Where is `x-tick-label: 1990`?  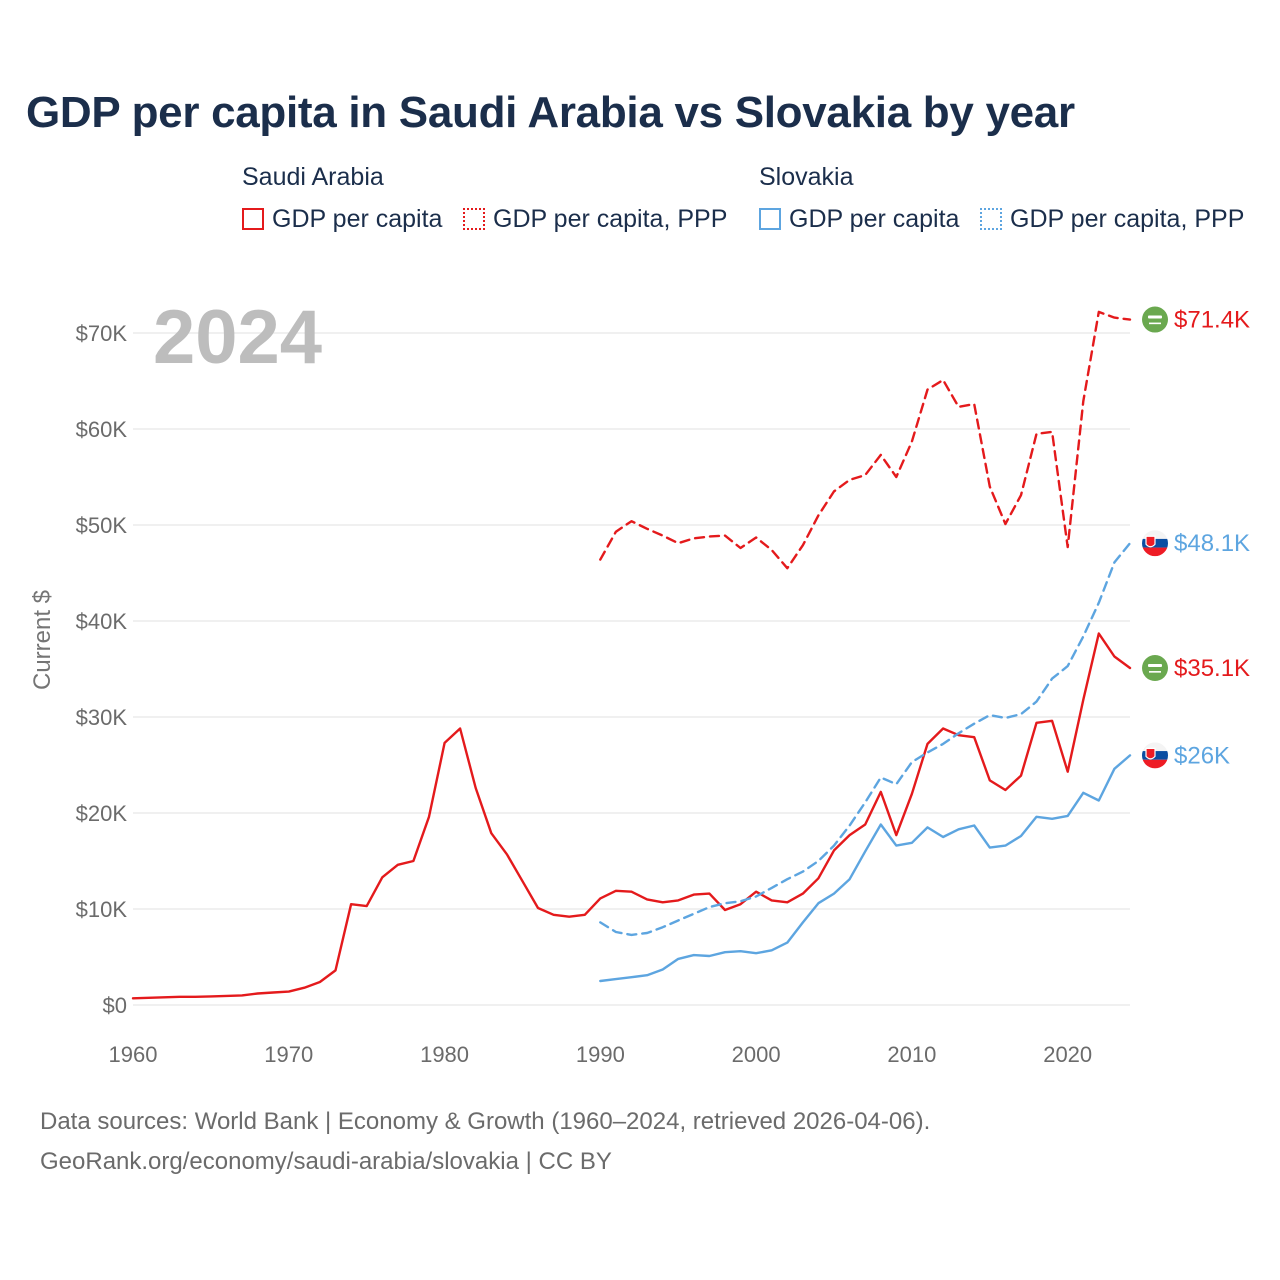
x-tick-label: 1990 is located at coordinates (600, 1054).